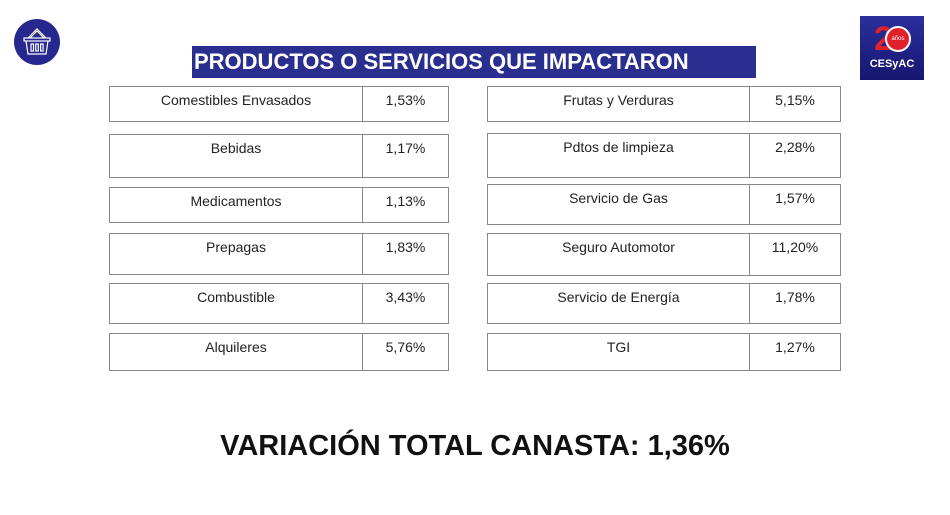  What do you see at coordinates (405, 104) in the screenshot?
I see `left-row-value: 1,53%` at bounding box center [405, 104].